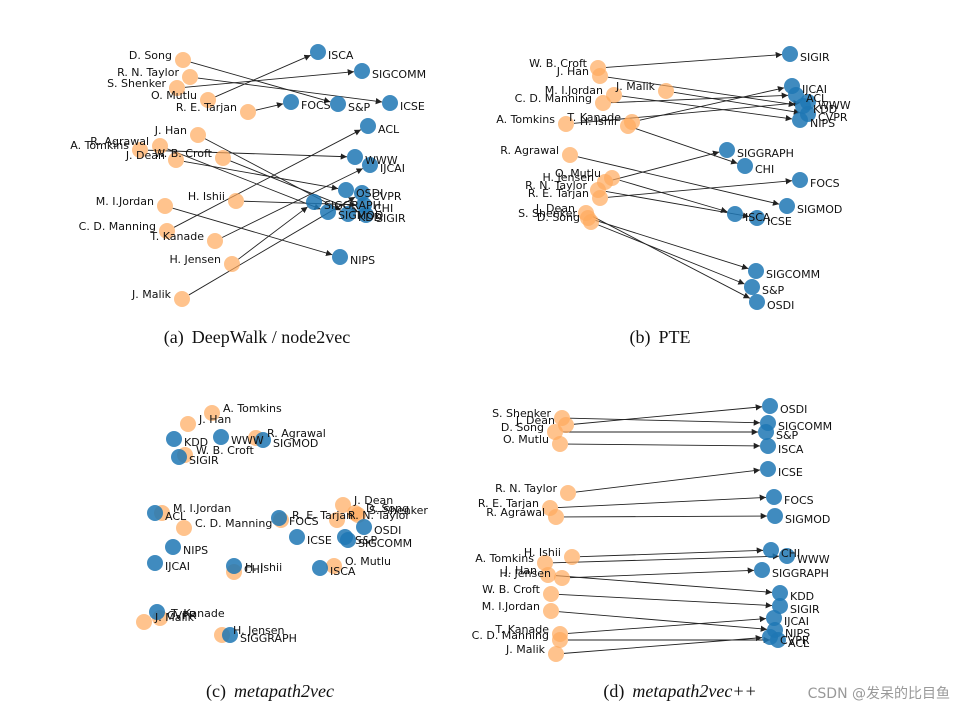 The width and height of the screenshot is (966, 714). What do you see at coordinates (204, 460) in the screenshot?
I see `venue-label: SIGIR` at bounding box center [204, 460].